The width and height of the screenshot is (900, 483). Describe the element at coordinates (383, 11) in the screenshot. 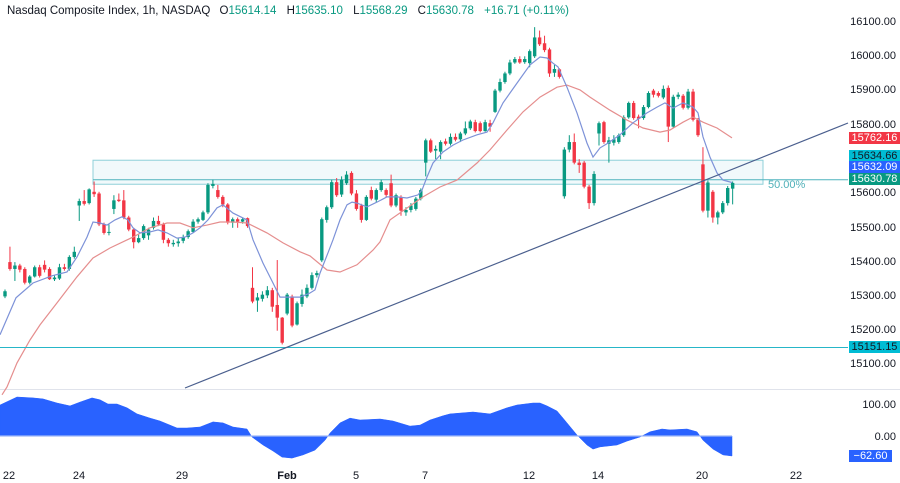

I see `low-value: 15568.29` at that location.